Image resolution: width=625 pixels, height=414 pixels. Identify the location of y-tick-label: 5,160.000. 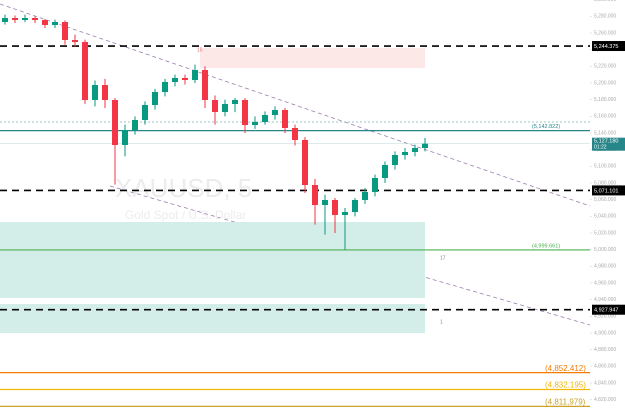
(605, 117).